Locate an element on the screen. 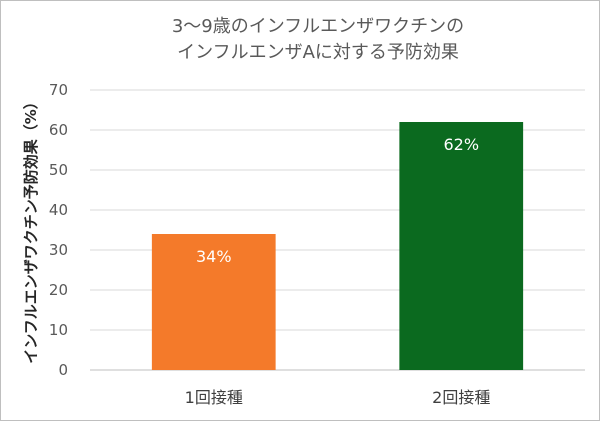 This screenshot has width=600, height=421. x-categories: 1回接種 2回接種 is located at coordinates (338, 397).